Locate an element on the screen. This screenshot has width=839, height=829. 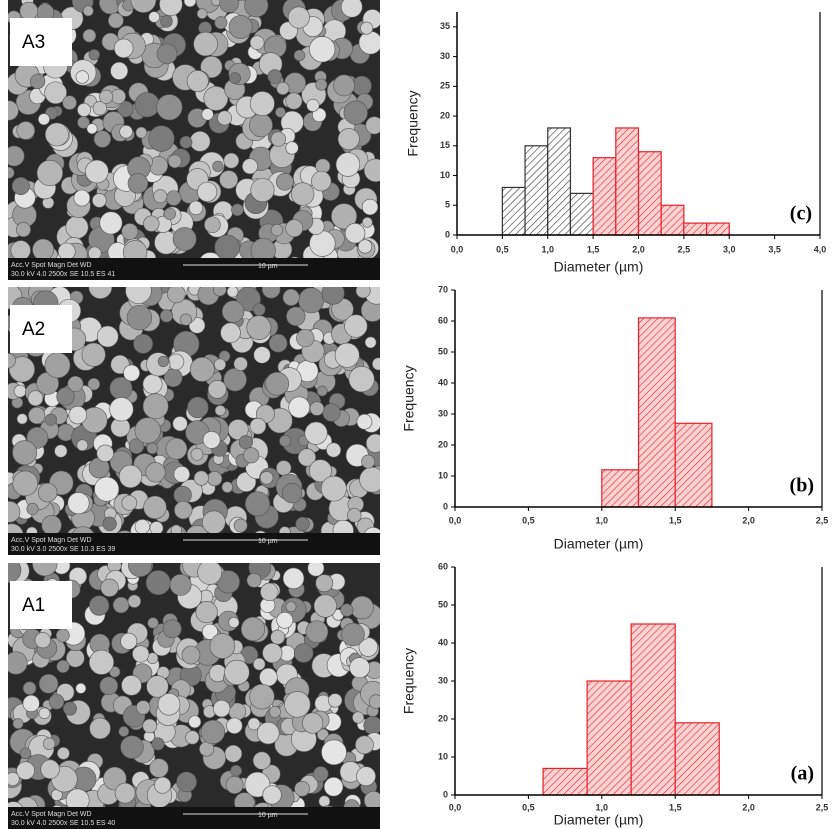
image-label: A1 is located at coordinates (33, 605).